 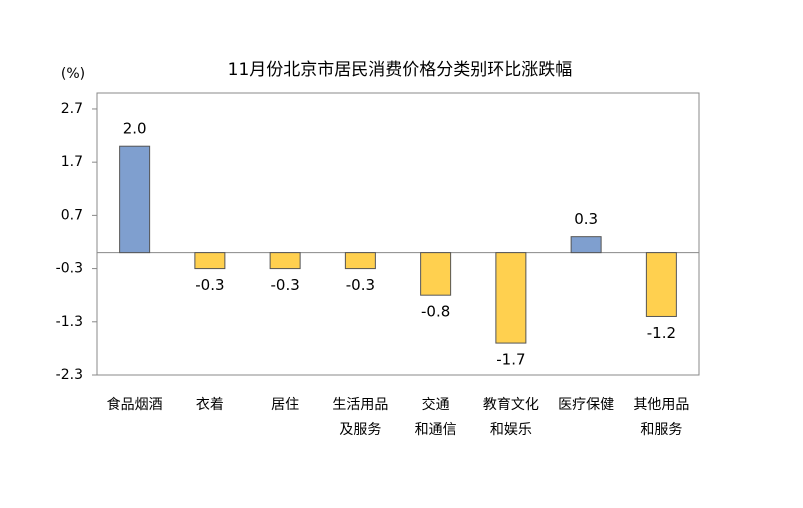 I want to click on y-tick-label: -0.3, so click(x=69, y=269).